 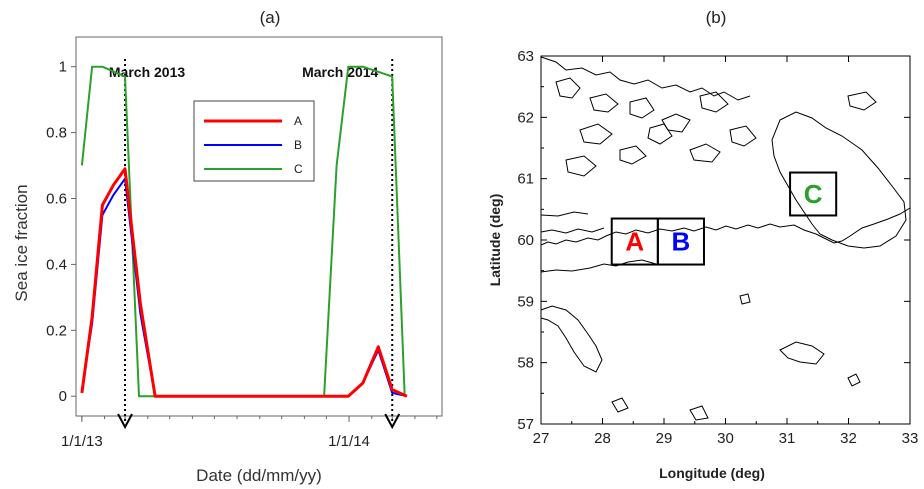 I want to click on legend-box, so click(x=254, y=141).